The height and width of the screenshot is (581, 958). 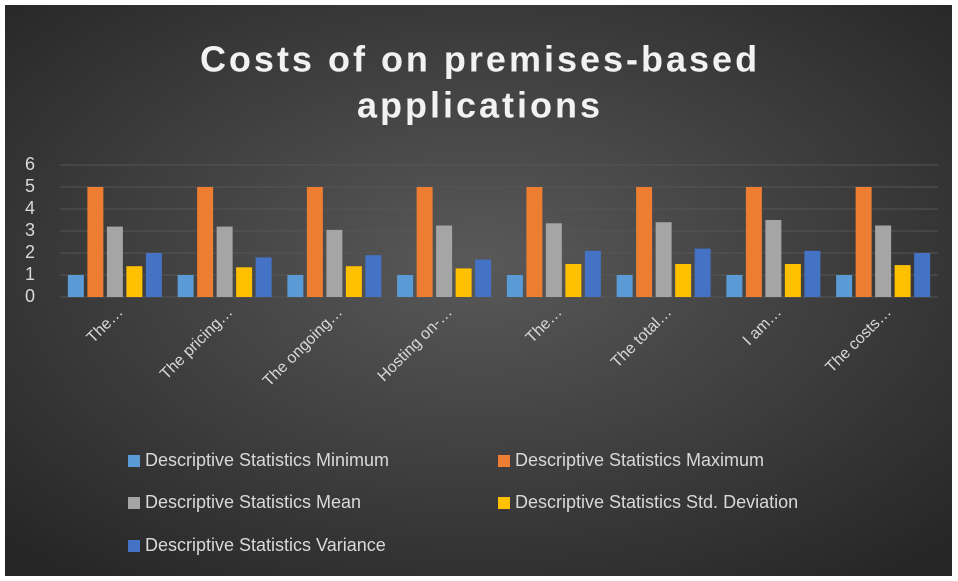 I want to click on y-tick-label: 1, so click(x=30, y=274).